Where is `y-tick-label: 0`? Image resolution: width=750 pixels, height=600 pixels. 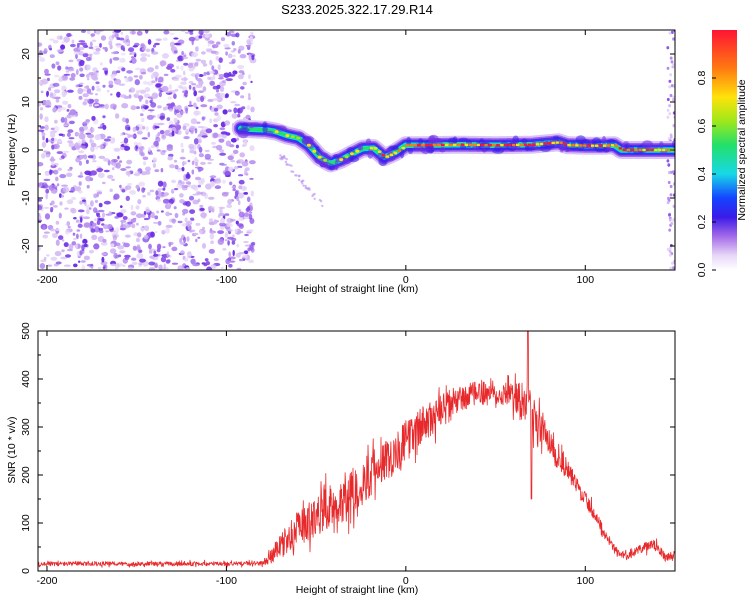
y-tick-label: 0 is located at coordinates (26, 571).